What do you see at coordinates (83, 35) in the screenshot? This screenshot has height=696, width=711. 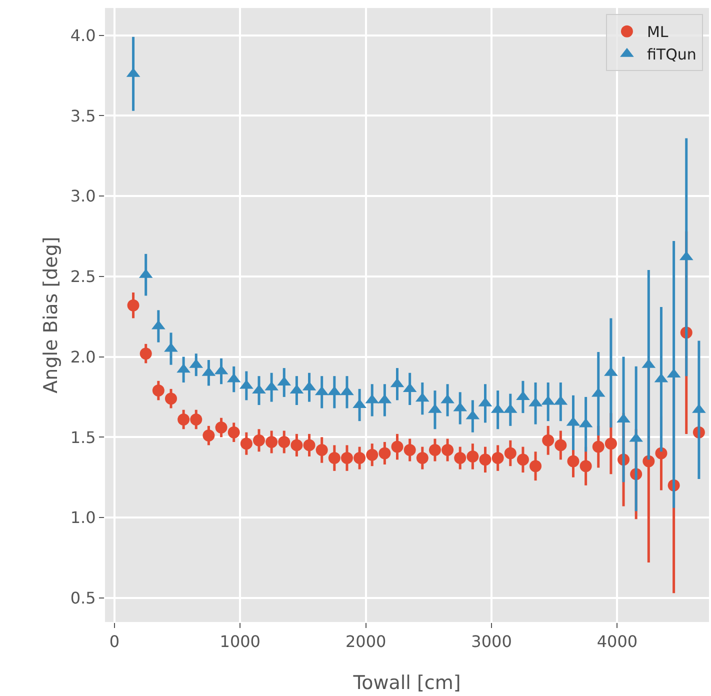 I see `y-tick-label: 4.0` at bounding box center [83, 35].